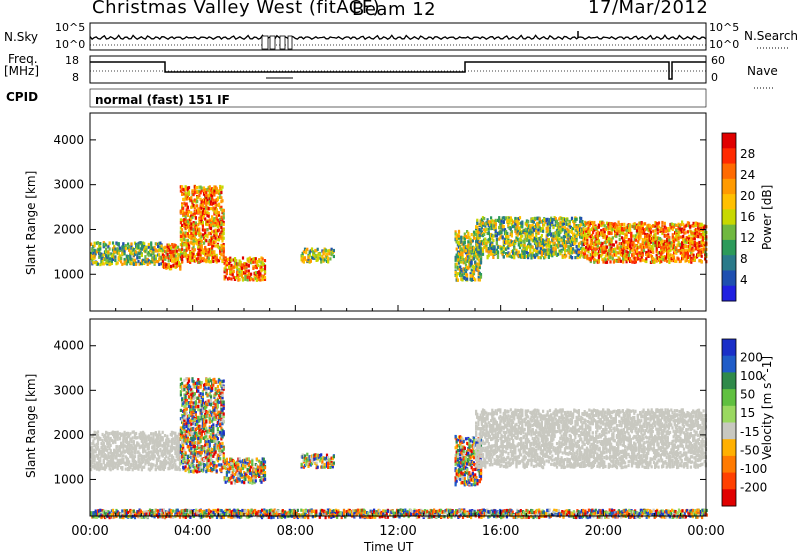  What do you see at coordinates (236, 9) in the screenshot?
I see `station-title: Christmas Valley West (fitACF)` at bounding box center [236, 9].